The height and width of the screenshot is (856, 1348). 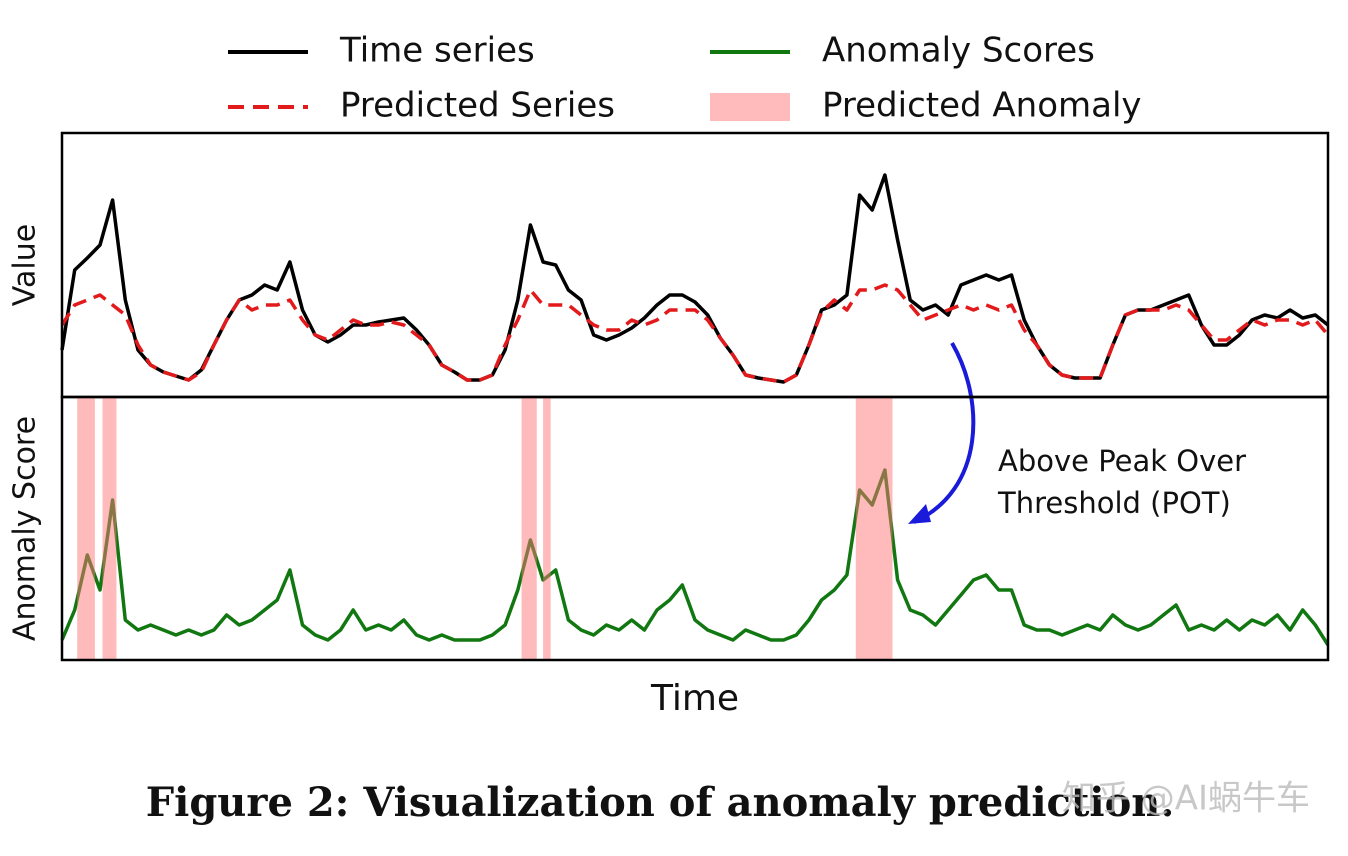 I want to click on annotation-arrow, so click(x=944, y=432).